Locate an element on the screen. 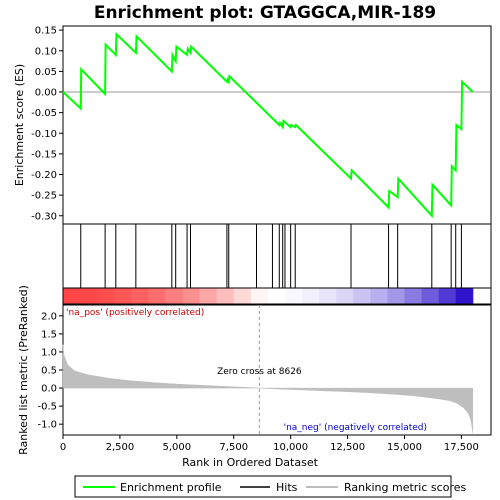  ranking-y-tick-label: 0.5 is located at coordinates (49, 371).